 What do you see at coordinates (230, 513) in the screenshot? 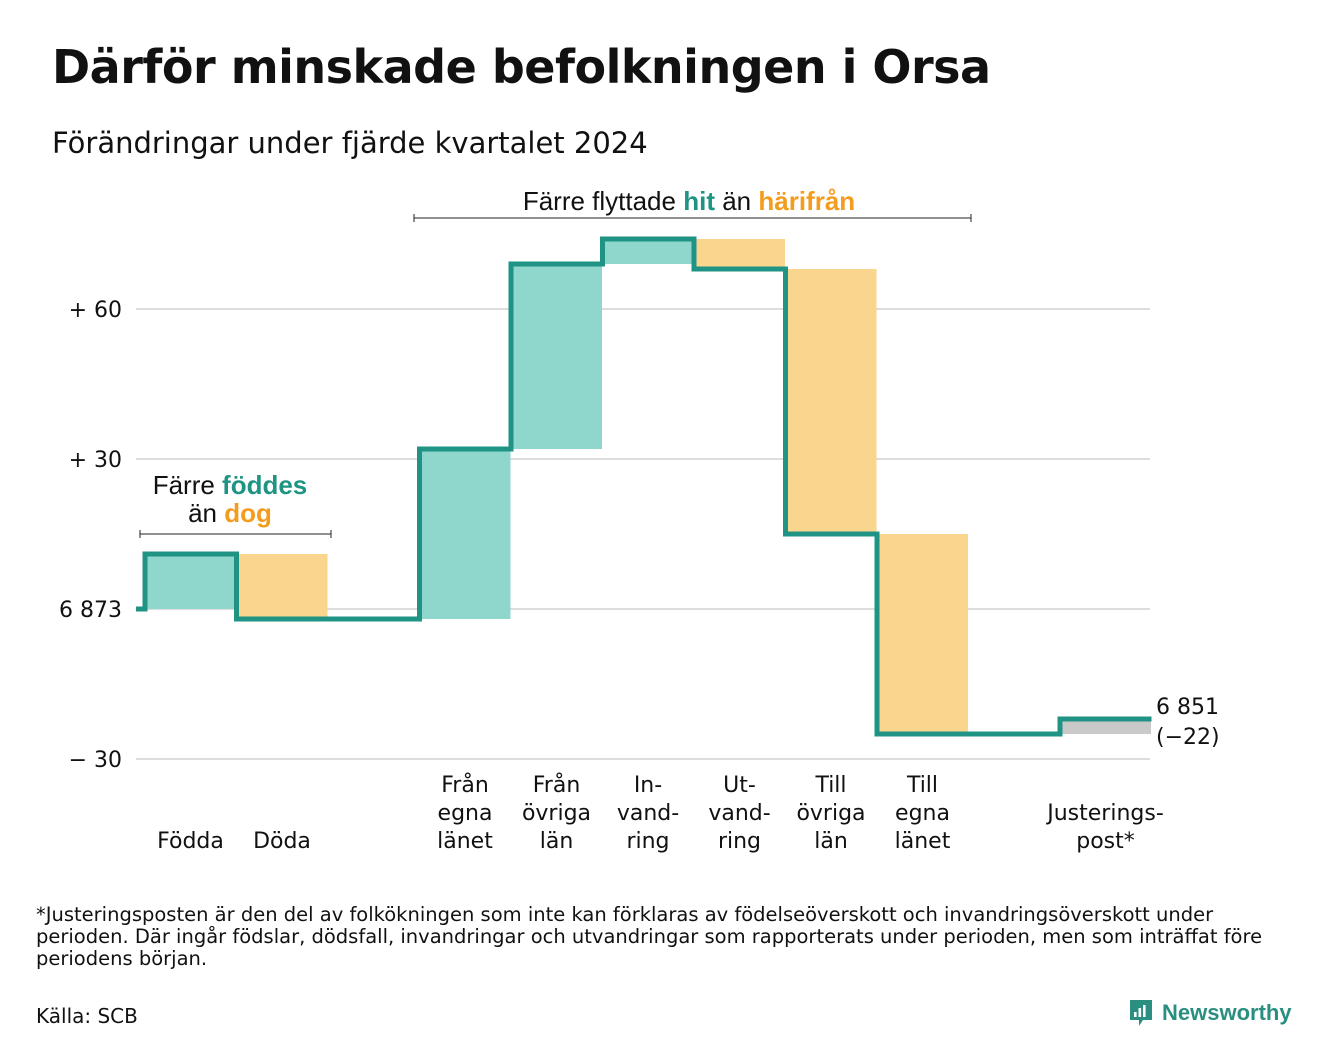
I see `births-annotation-line2: än dog` at bounding box center [230, 513].